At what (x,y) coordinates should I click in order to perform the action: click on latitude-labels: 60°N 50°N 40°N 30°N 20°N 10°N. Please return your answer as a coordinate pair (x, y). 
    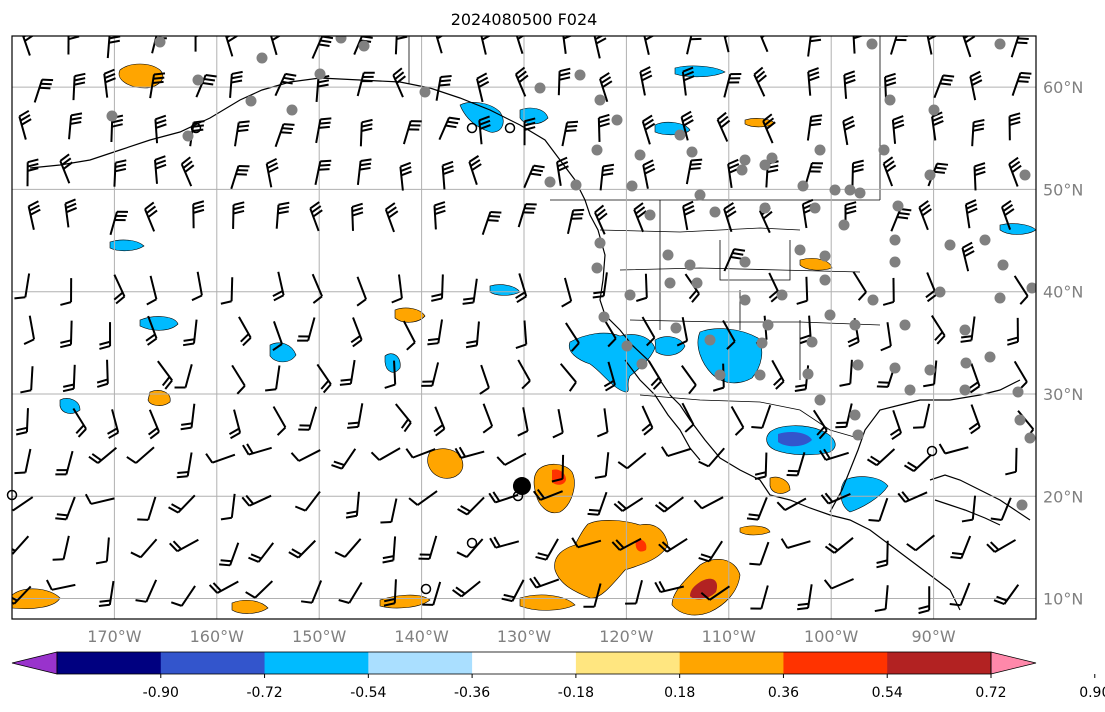
    Looking at the image, I should click on (1063, 343).